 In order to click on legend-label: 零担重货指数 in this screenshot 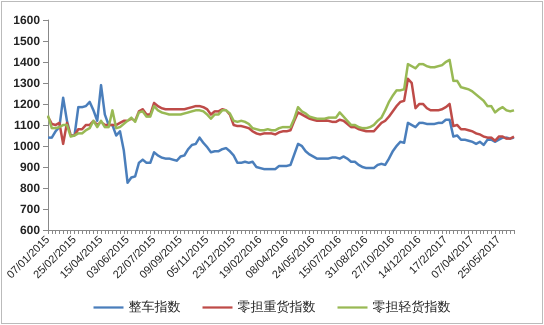, I will do `click(277, 307)`.